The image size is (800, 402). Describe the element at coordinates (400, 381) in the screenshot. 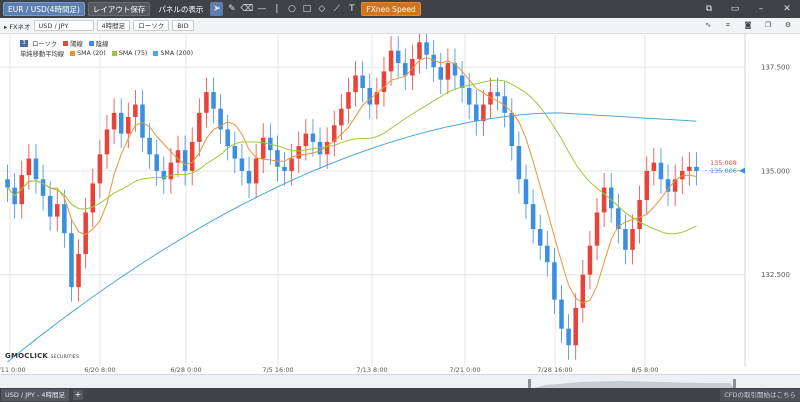

I see `navigator-bar` at that location.